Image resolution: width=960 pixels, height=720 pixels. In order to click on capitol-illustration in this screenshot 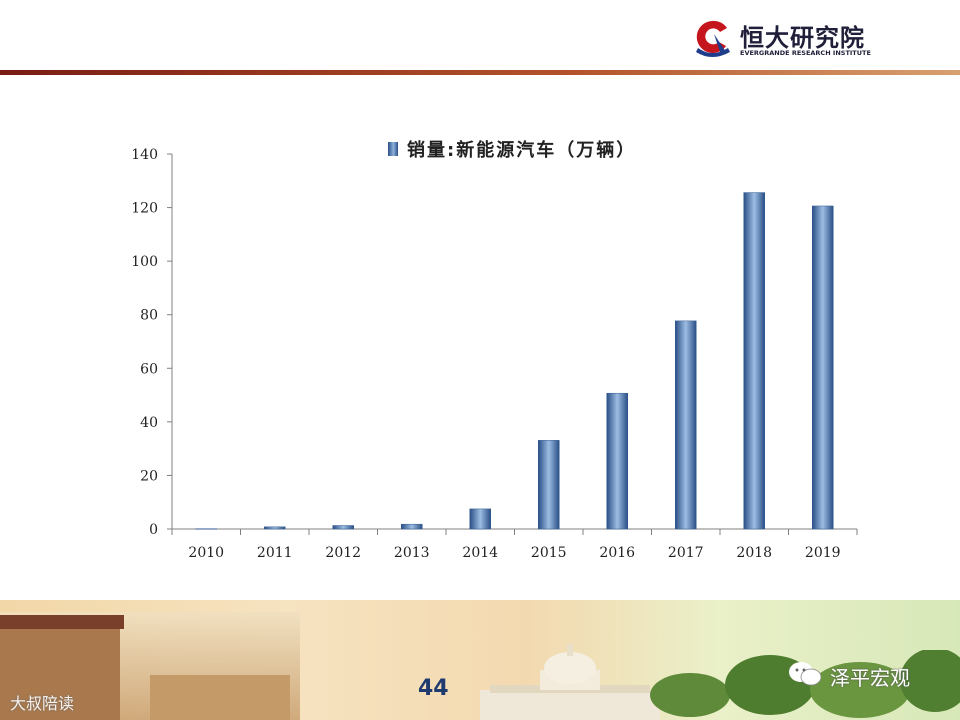, I will do `click(570, 682)`.